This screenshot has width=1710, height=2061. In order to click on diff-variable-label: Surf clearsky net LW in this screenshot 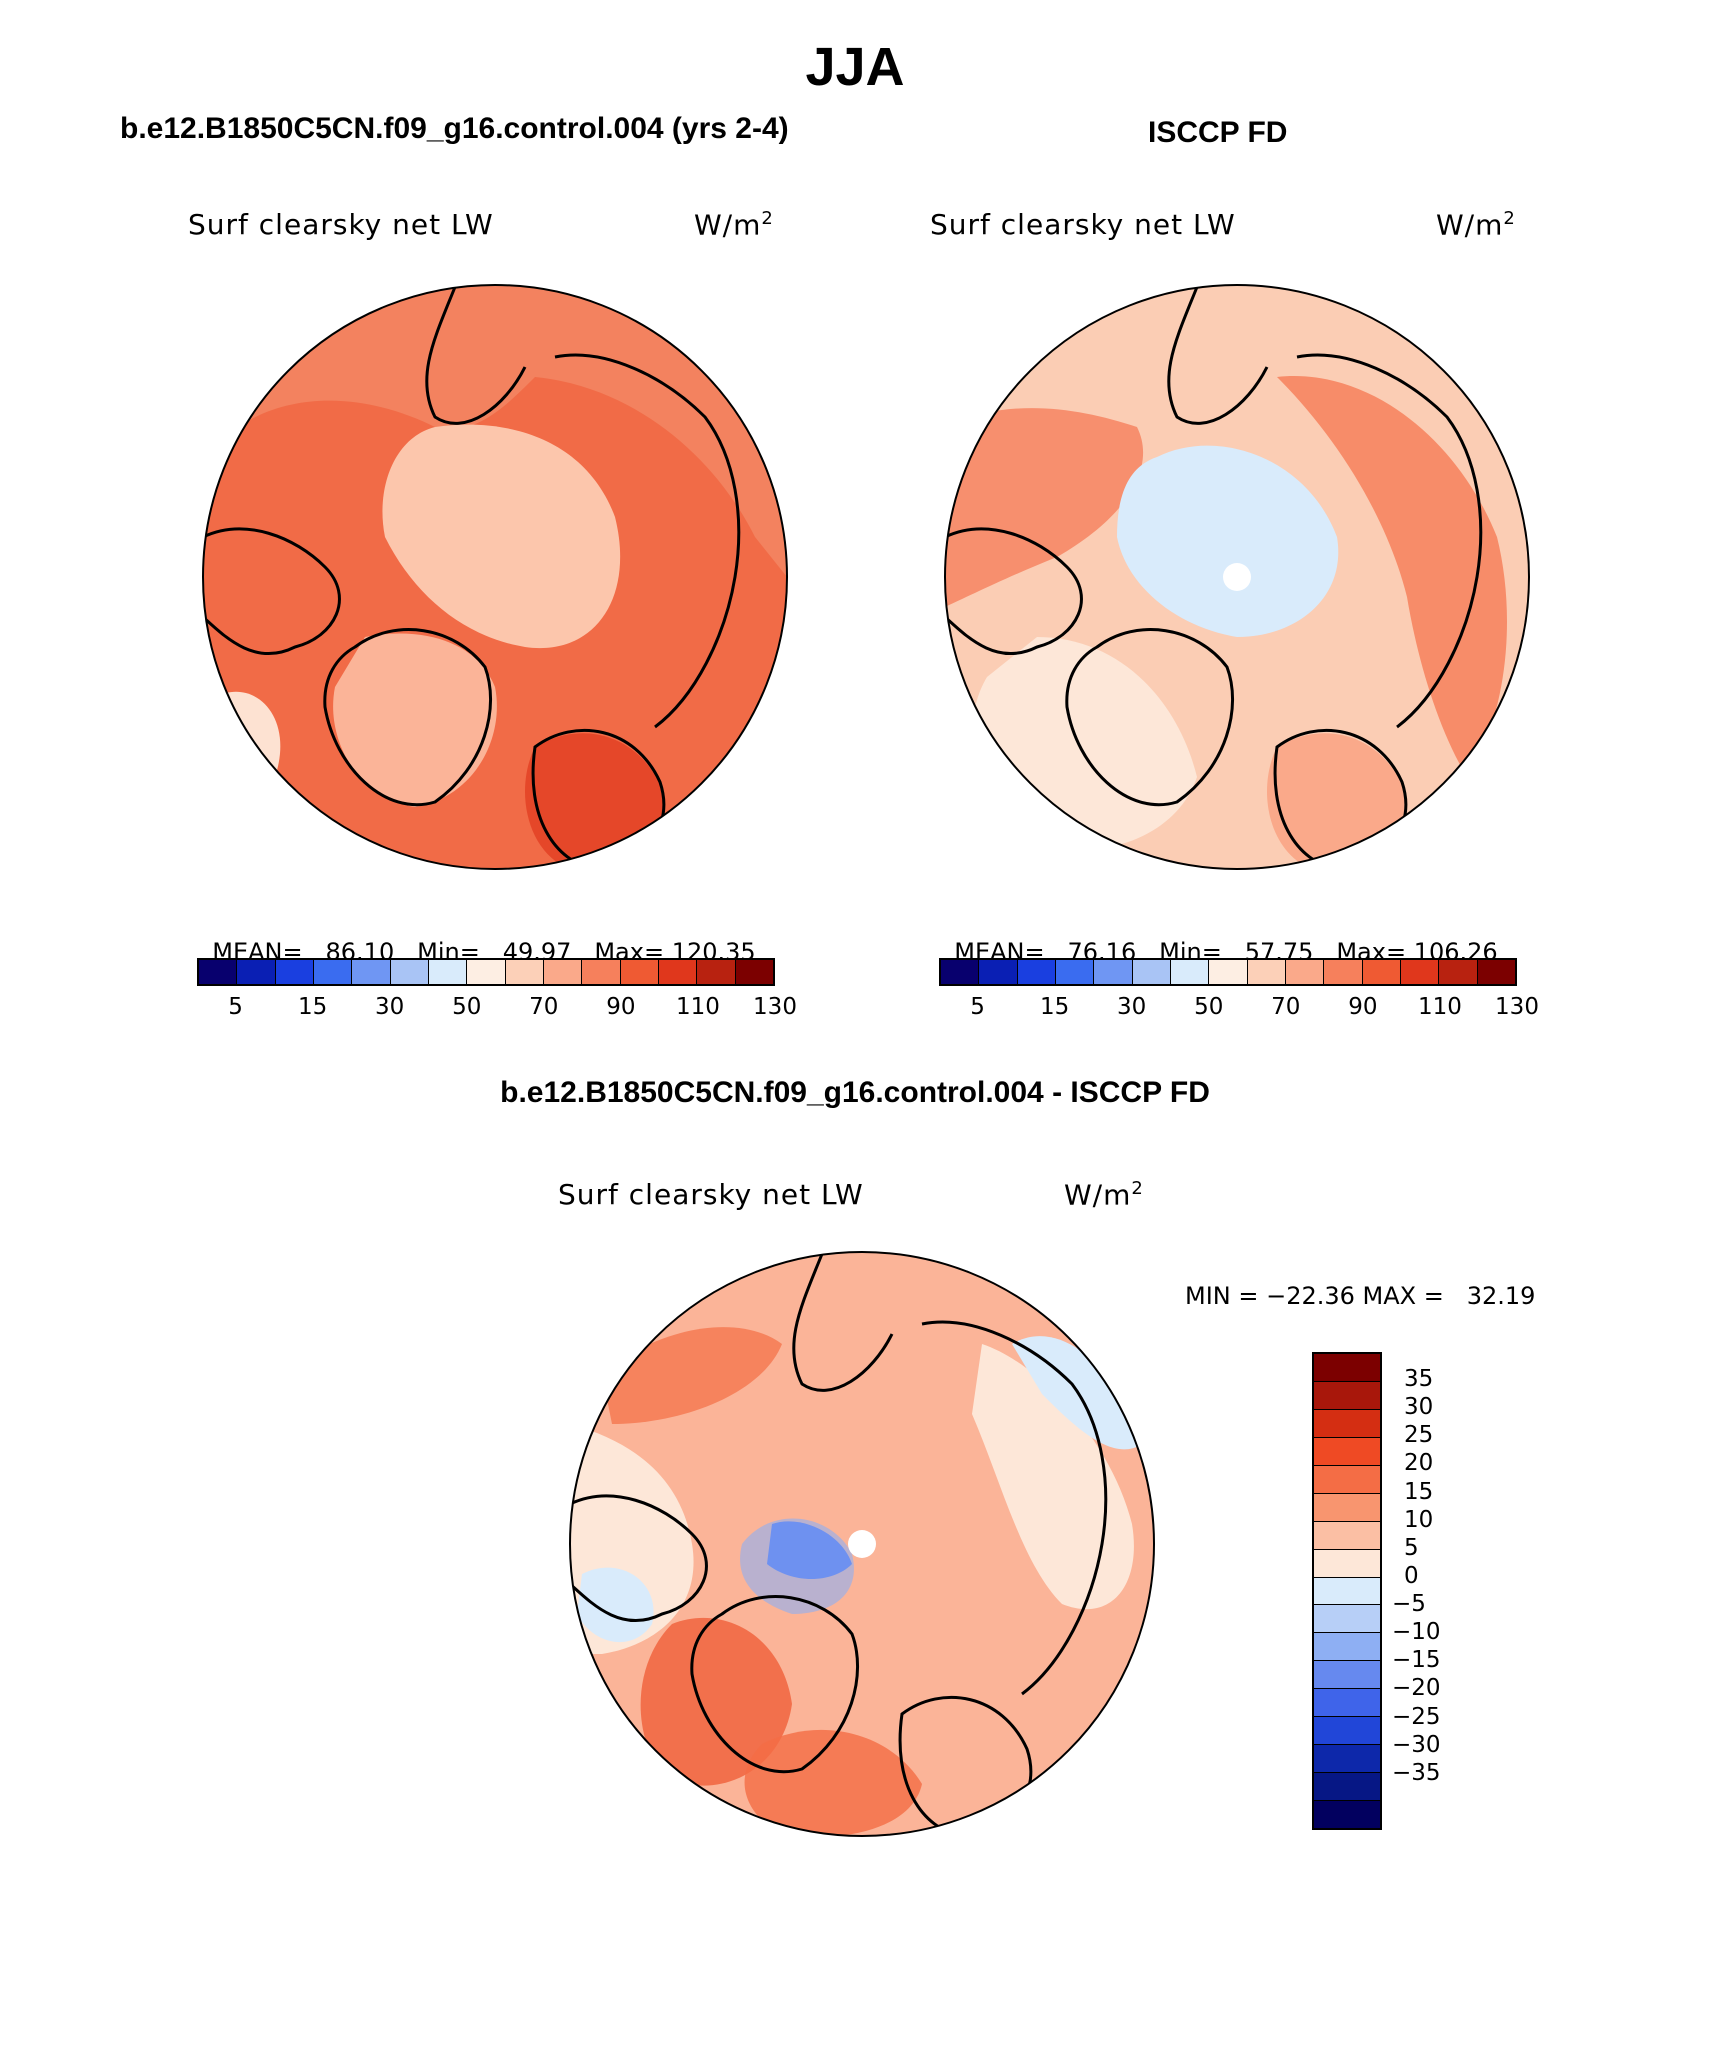, I will do `click(711, 1194)`.